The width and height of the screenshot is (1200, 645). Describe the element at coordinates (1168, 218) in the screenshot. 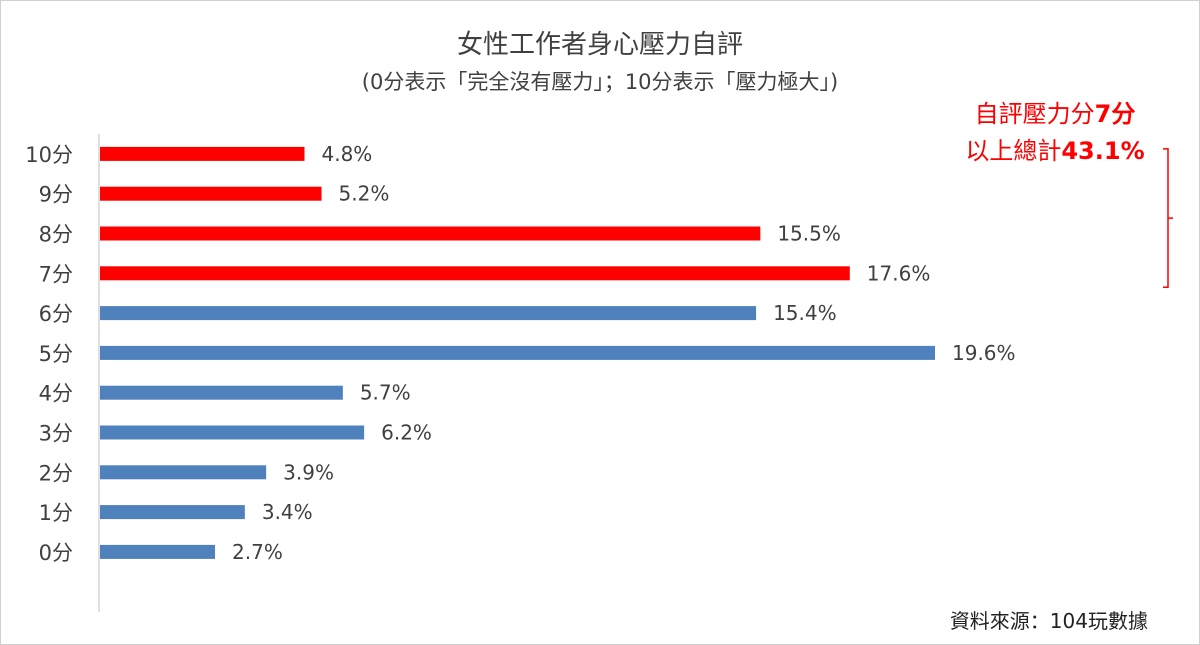

I see `annotation-bracket` at that location.